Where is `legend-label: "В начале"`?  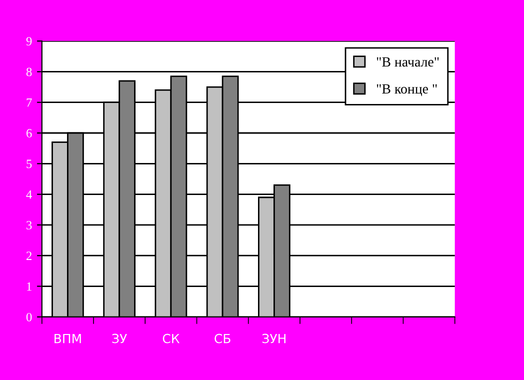 legend-label: "В начале" is located at coordinates (407, 62).